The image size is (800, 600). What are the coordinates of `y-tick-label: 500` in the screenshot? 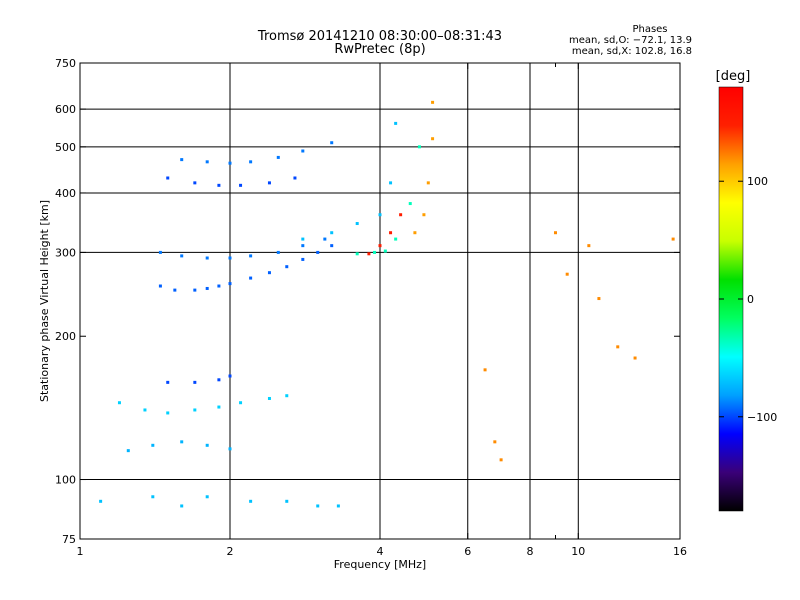 It's located at (65, 147).